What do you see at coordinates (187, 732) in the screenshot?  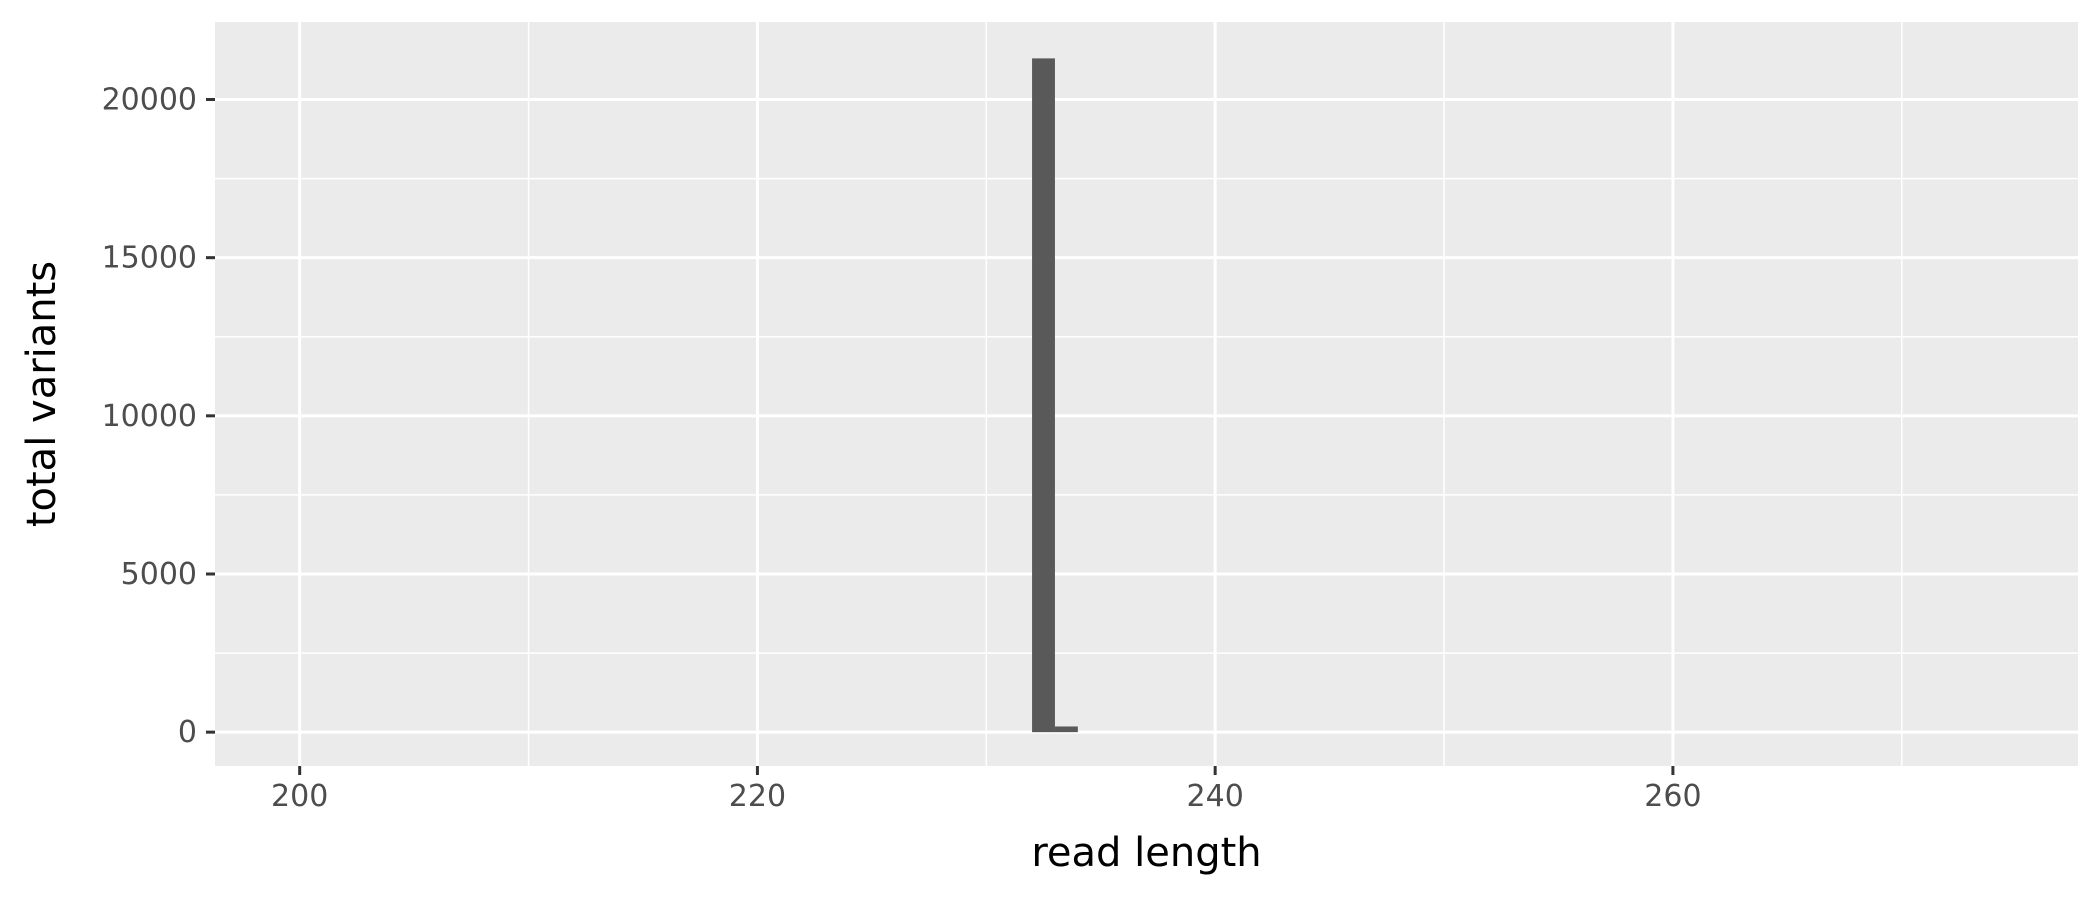 I see `y-tick-label: 0` at bounding box center [187, 732].